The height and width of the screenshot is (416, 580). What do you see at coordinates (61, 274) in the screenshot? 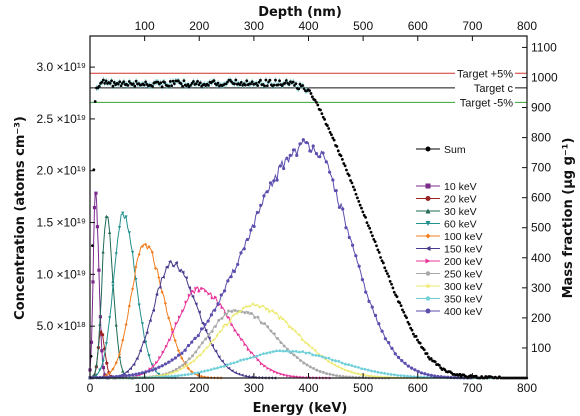
I see `y-tick-label: 1.0 ×10¹⁹` at bounding box center [61, 274].